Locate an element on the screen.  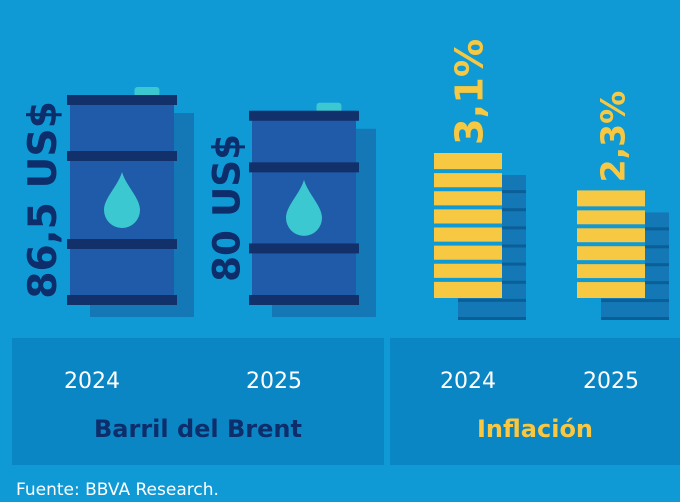
panel-right is located at coordinates (535, 401).